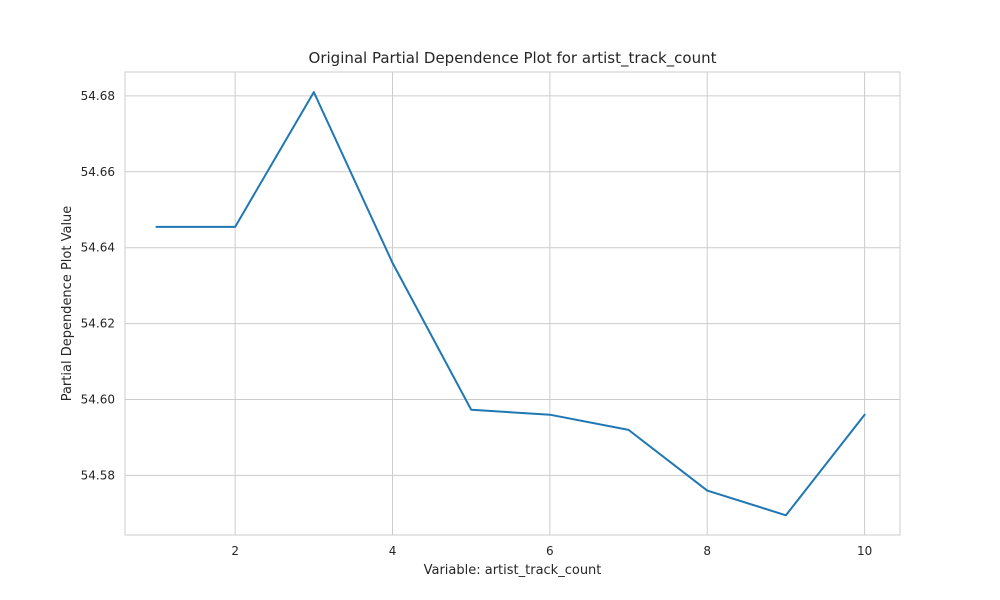 The image size is (1000, 600). I want to click on x-tick-label: 6, so click(550, 551).